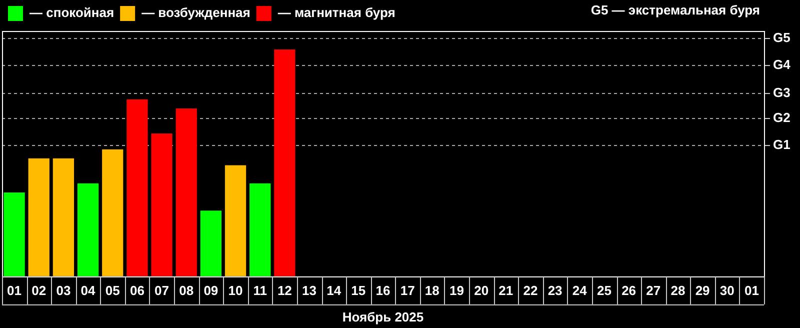 The width and height of the screenshot is (800, 328). I want to click on x-axis-title: Ноябрь 2025, so click(383, 317).